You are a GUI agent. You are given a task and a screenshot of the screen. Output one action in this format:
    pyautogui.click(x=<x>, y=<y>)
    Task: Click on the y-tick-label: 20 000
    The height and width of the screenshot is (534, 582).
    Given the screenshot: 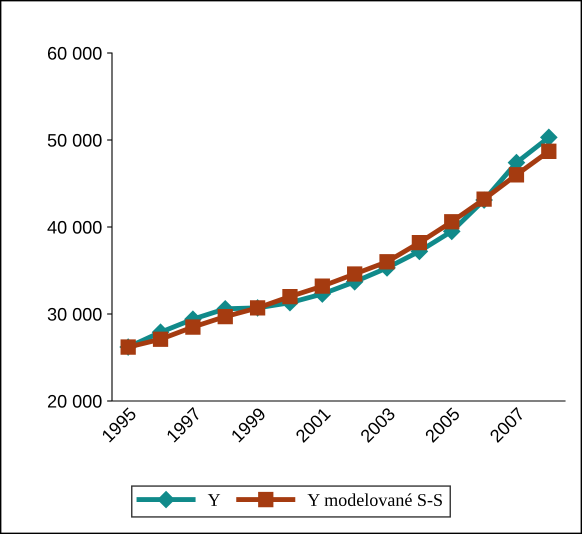 What is the action you would take?
    pyautogui.click(x=75, y=401)
    